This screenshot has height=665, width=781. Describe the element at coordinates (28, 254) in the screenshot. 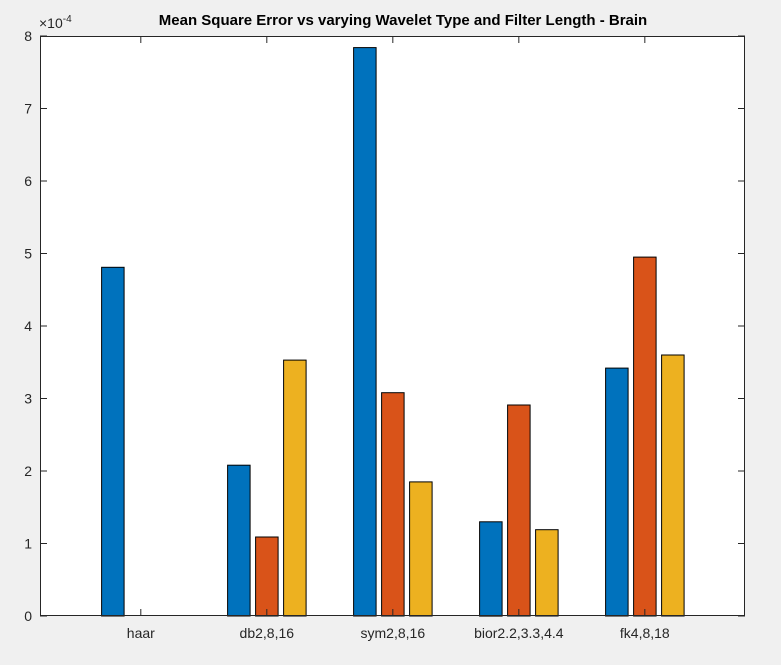

I see `y-tick-label-5: 5` at that location.